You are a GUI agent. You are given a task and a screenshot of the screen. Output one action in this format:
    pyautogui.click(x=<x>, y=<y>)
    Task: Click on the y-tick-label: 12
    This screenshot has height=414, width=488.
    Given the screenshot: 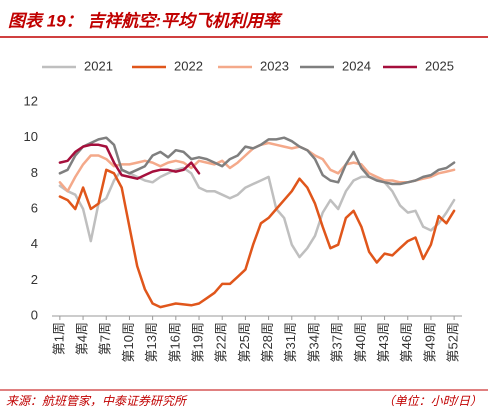 What is the action you would take?
    pyautogui.click(x=31, y=100)
    